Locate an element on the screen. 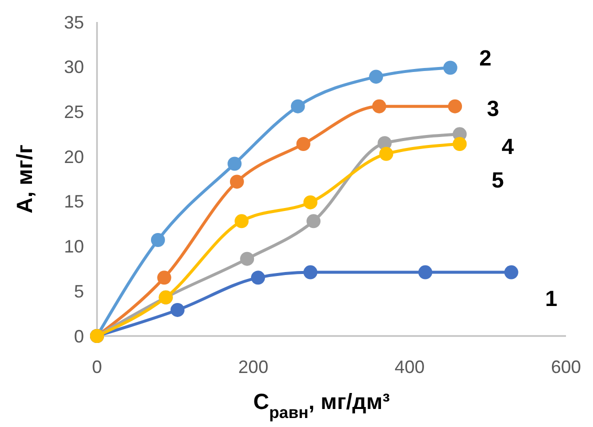 The width and height of the screenshot is (593, 427). series-label: 1 is located at coordinates (551, 299).